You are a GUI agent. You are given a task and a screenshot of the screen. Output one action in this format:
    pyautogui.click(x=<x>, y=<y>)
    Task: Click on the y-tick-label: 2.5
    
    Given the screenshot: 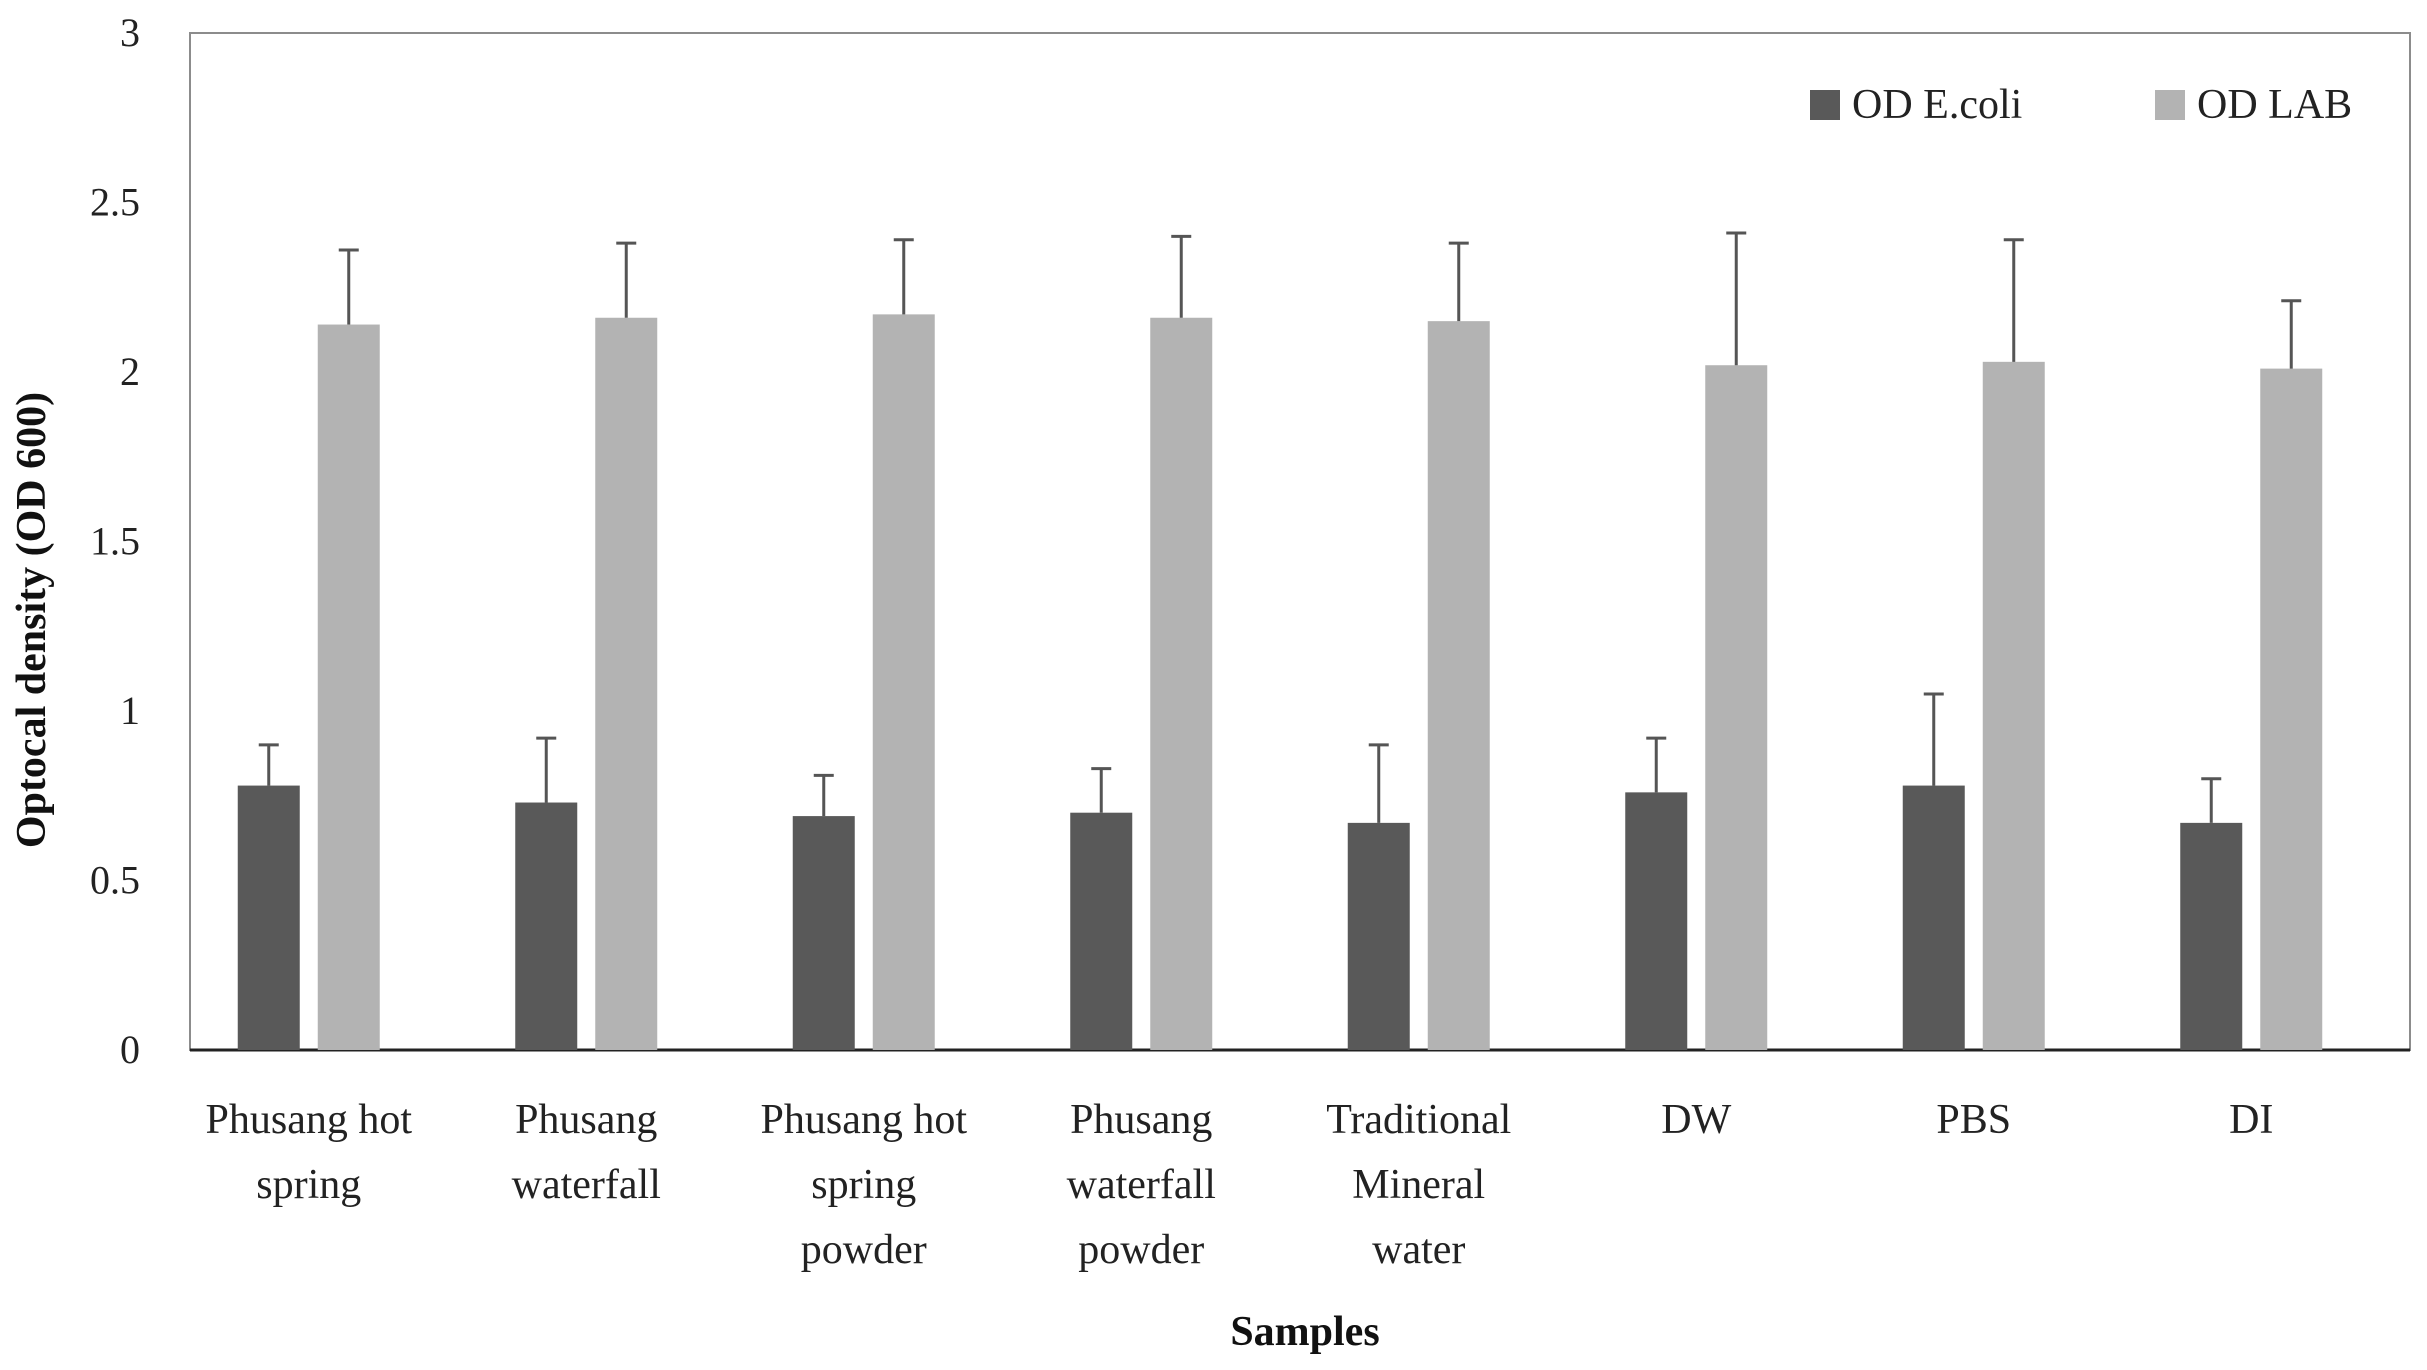 What is the action you would take?
    pyautogui.click(x=115, y=202)
    